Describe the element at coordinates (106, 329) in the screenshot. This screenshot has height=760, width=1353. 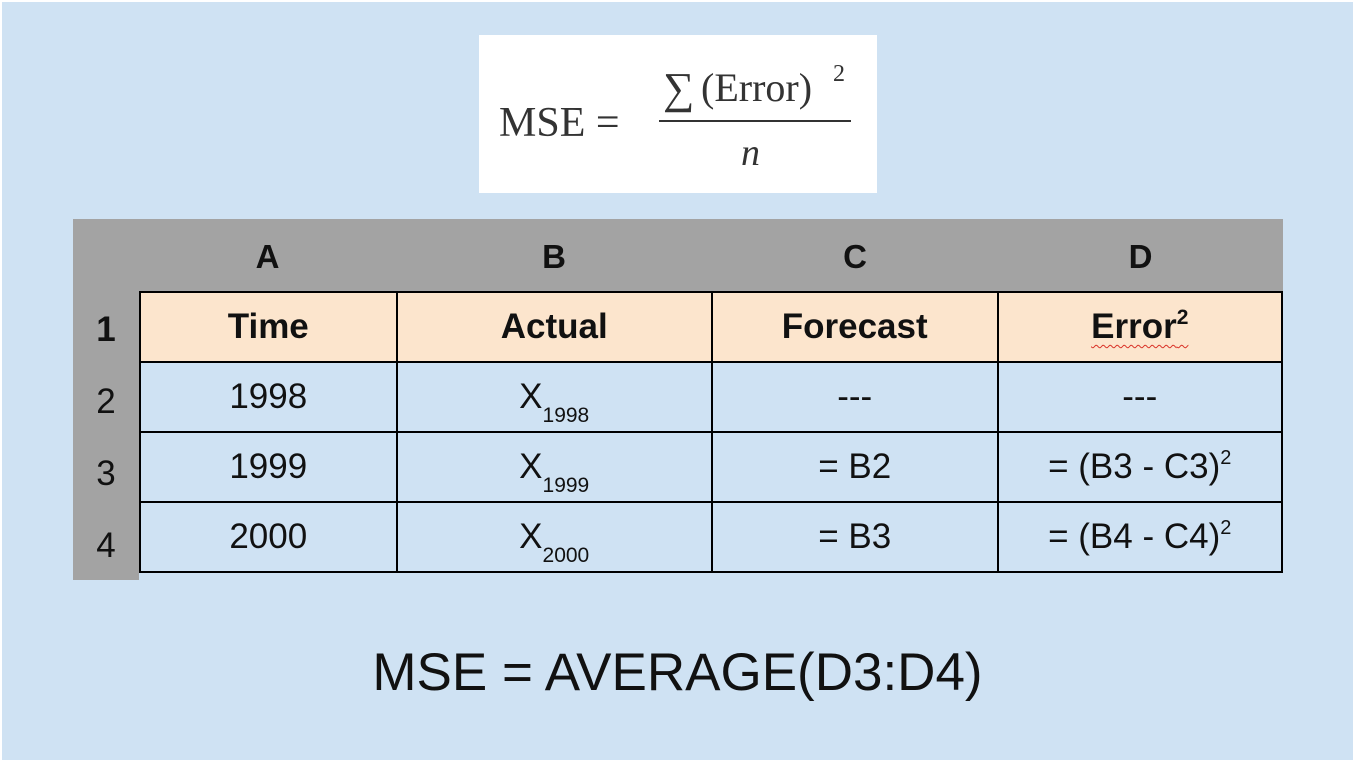
I see `row-header-1: 1` at that location.